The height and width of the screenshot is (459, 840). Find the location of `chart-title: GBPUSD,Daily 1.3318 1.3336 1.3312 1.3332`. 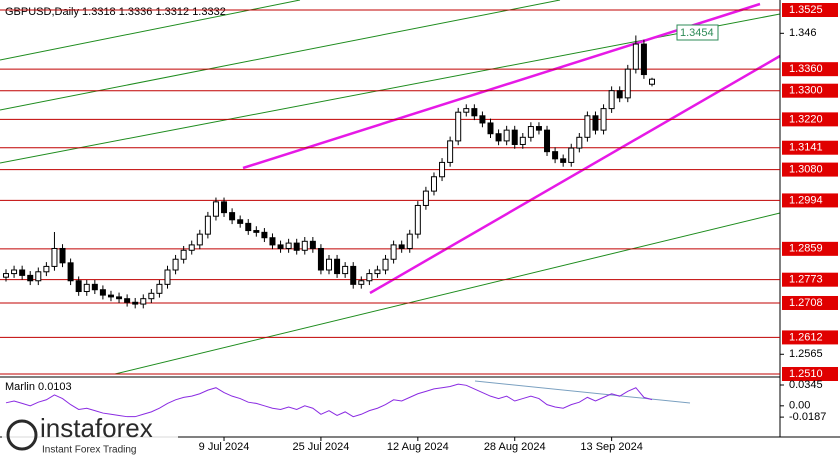

chart-title: GBPUSD,Daily 1.3318 1.3336 1.3312 1.3332 is located at coordinates (115, 12).